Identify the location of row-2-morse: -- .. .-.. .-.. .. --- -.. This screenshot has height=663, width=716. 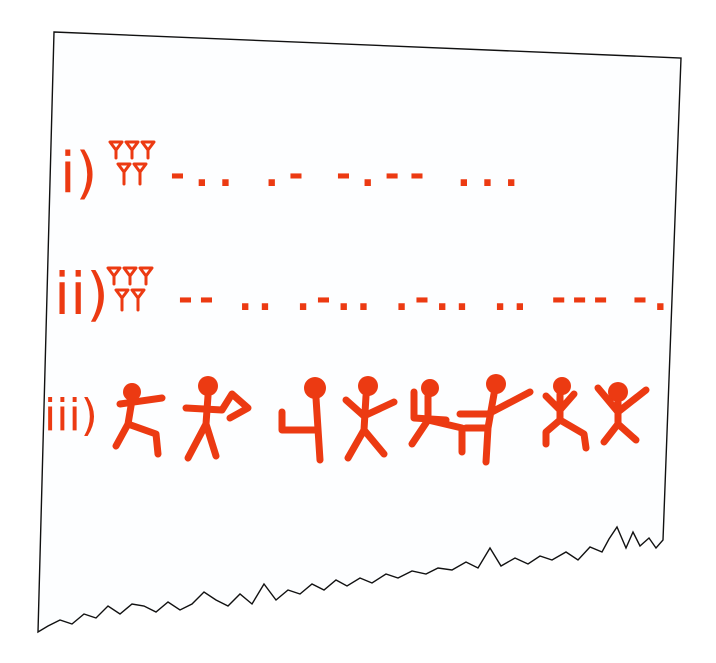
(425, 298).